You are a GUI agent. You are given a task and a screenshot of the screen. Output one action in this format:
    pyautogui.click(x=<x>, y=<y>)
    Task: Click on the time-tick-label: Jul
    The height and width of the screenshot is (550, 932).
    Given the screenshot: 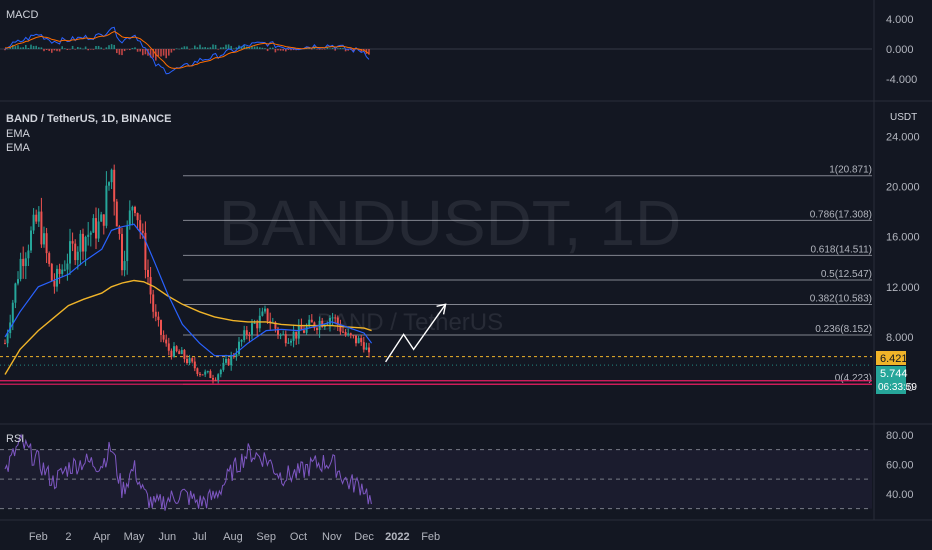 What is the action you would take?
    pyautogui.click(x=200, y=537)
    